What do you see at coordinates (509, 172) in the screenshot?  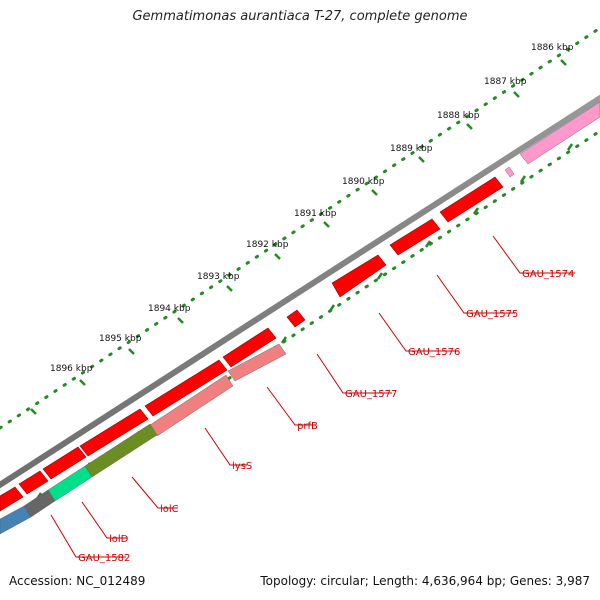 I see `gene-pink-small` at bounding box center [509, 172].